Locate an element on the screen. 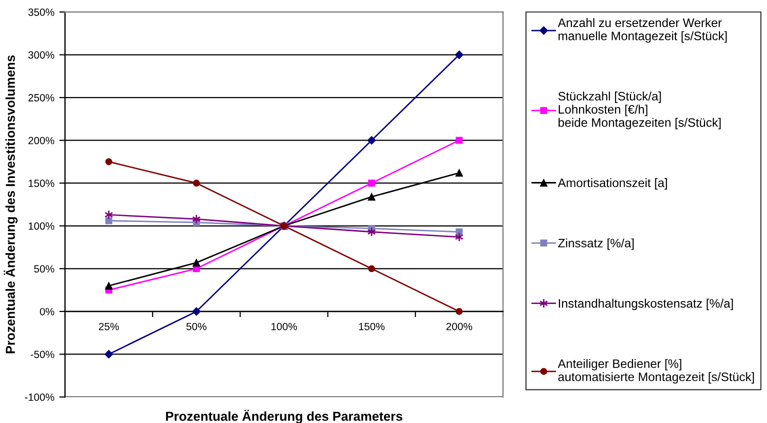 This screenshot has height=423, width=767. y-tick-label: 0% is located at coordinates (47, 312).